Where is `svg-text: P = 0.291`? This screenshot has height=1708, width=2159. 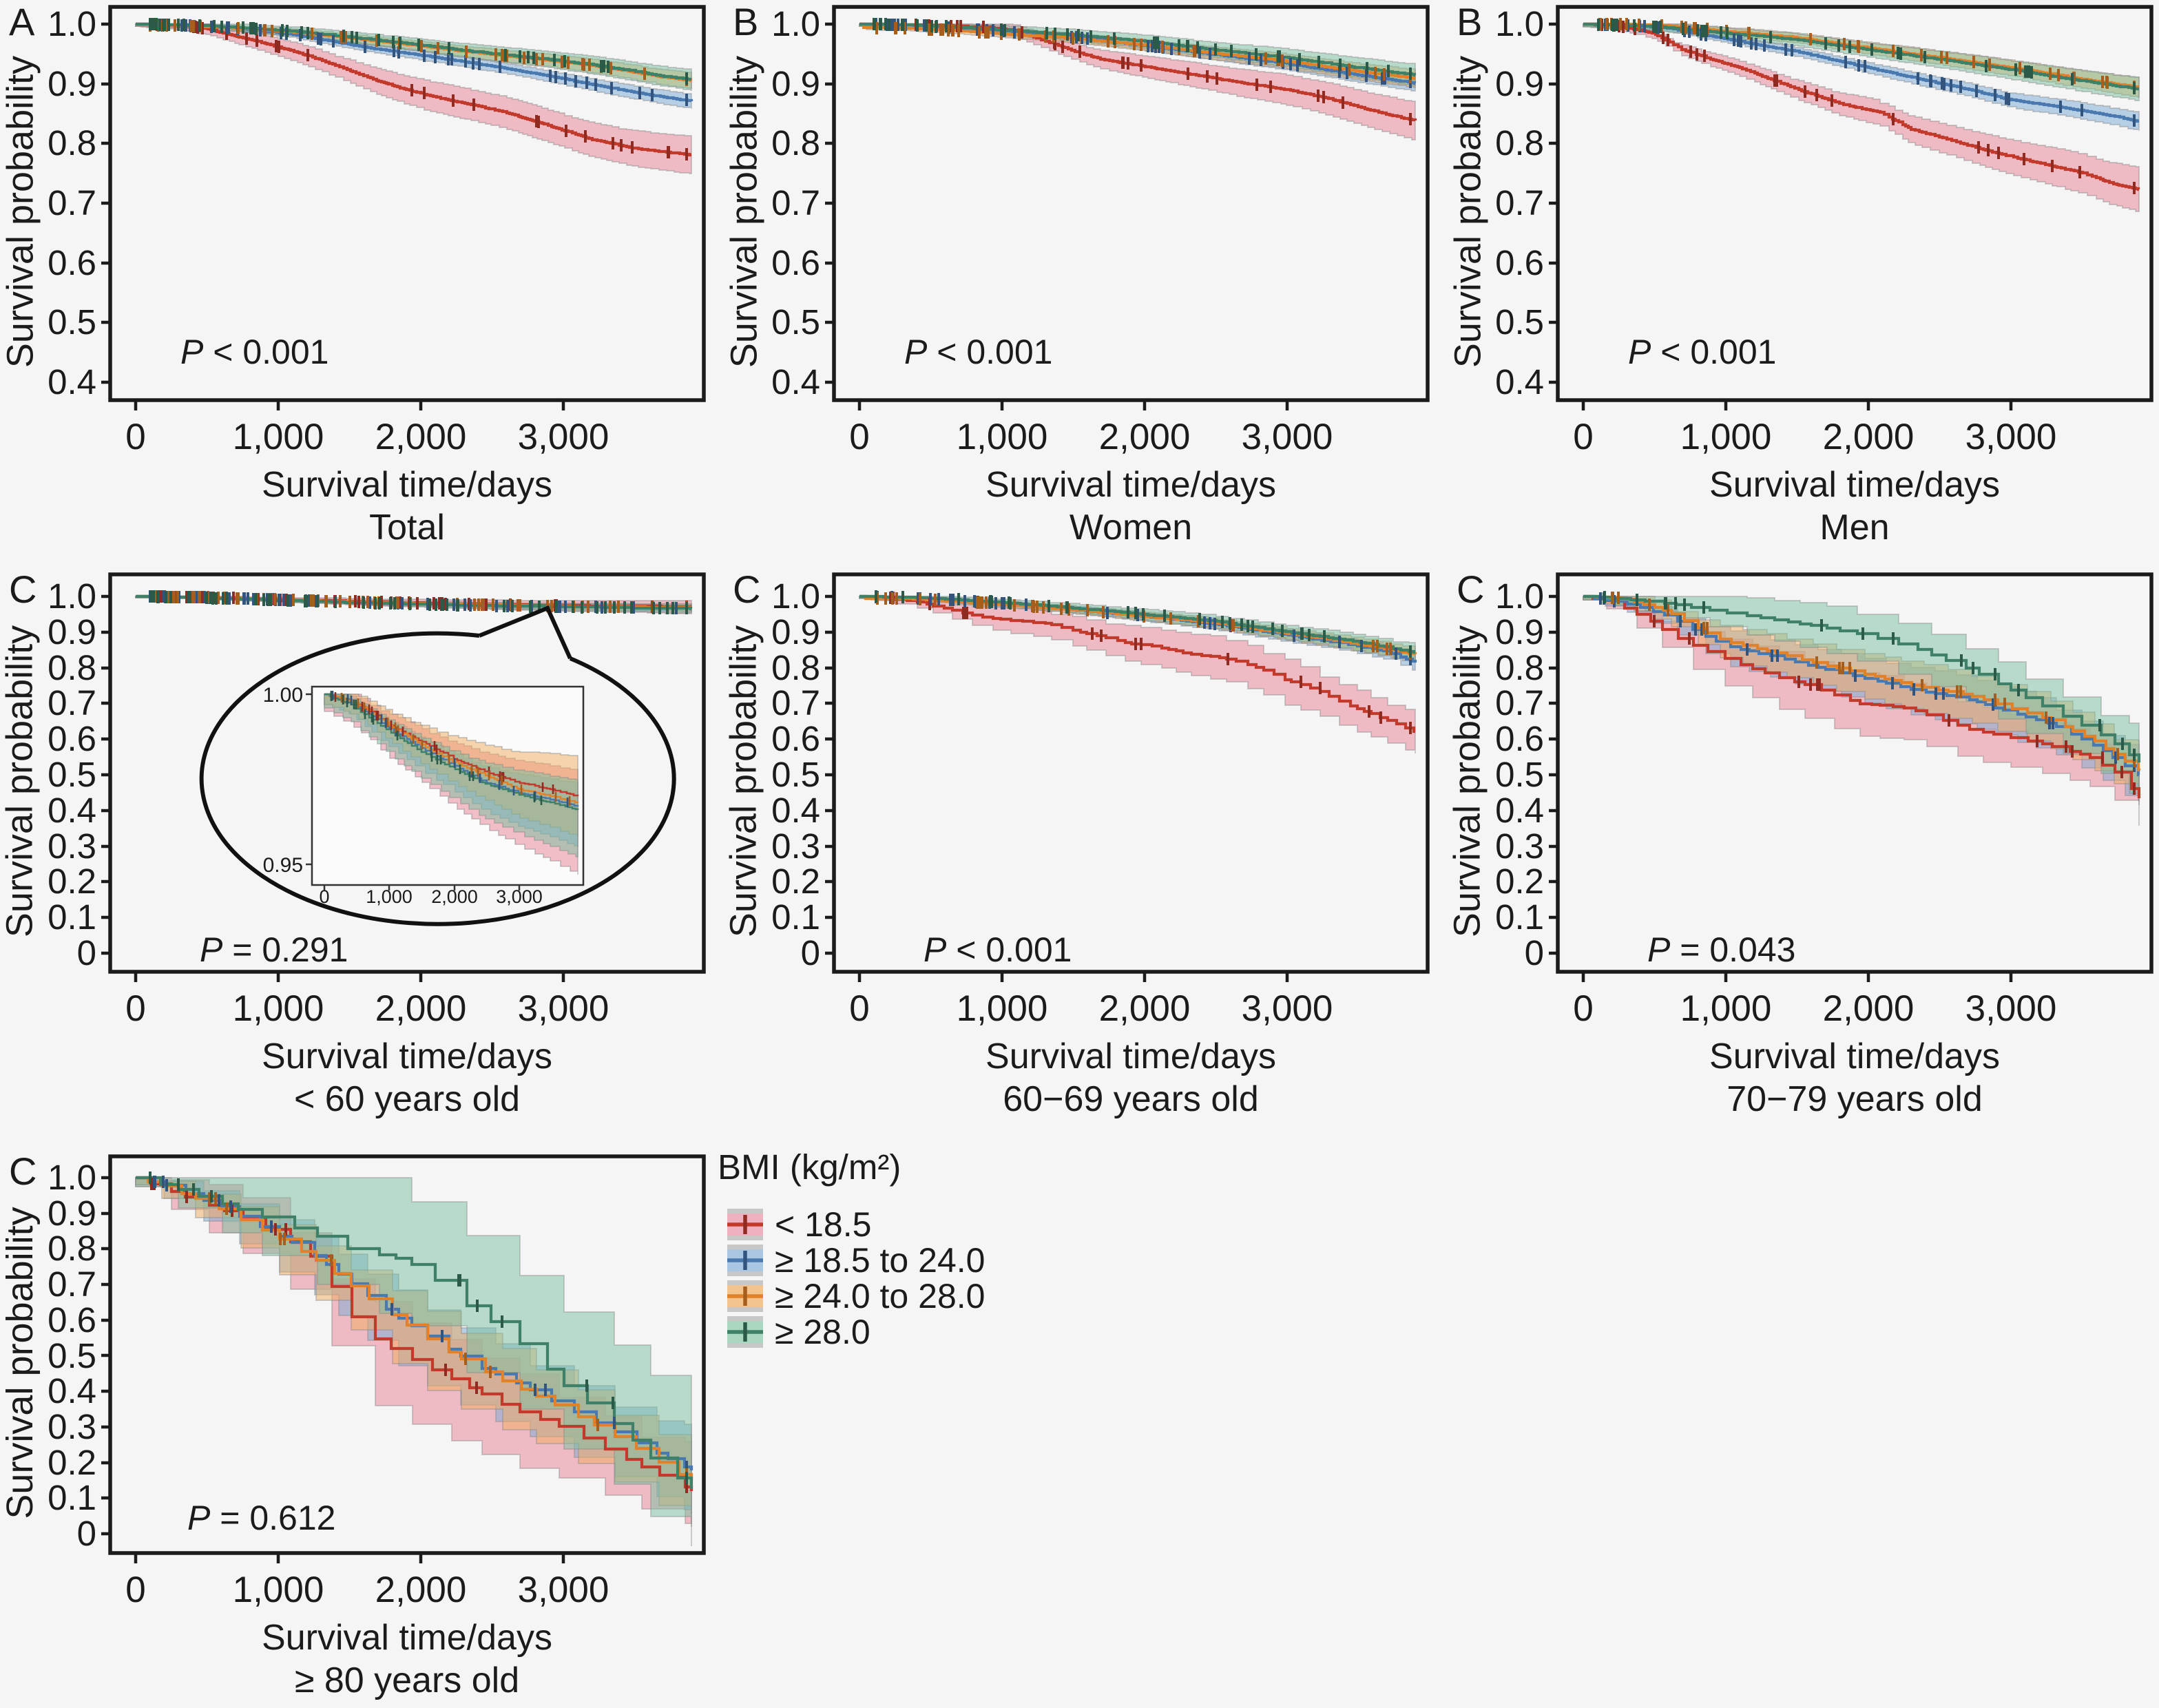
svg-text: P = 0.291 is located at coordinates (274, 949).